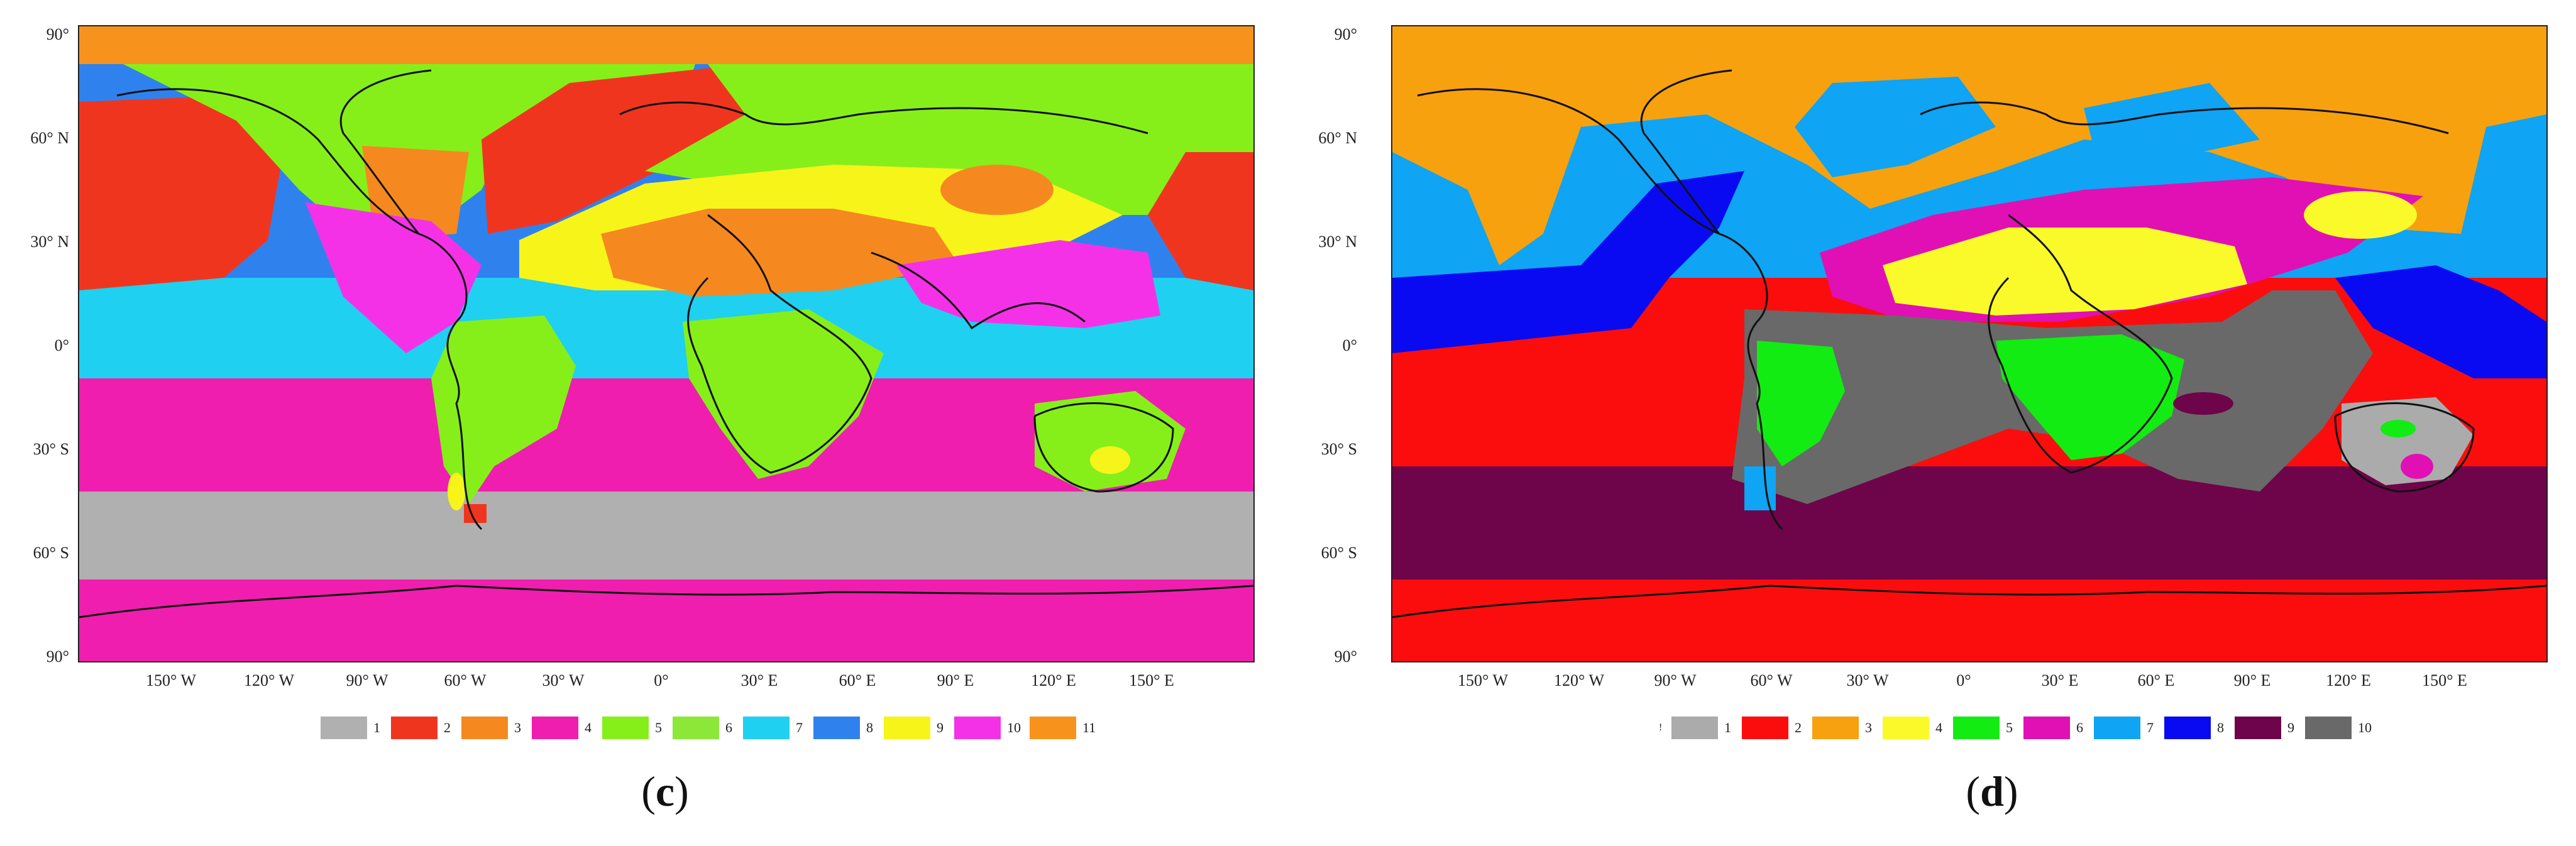  What do you see at coordinates (666, 536) in the screenshot?
I see `region-c-southern-ocean` at bounding box center [666, 536].